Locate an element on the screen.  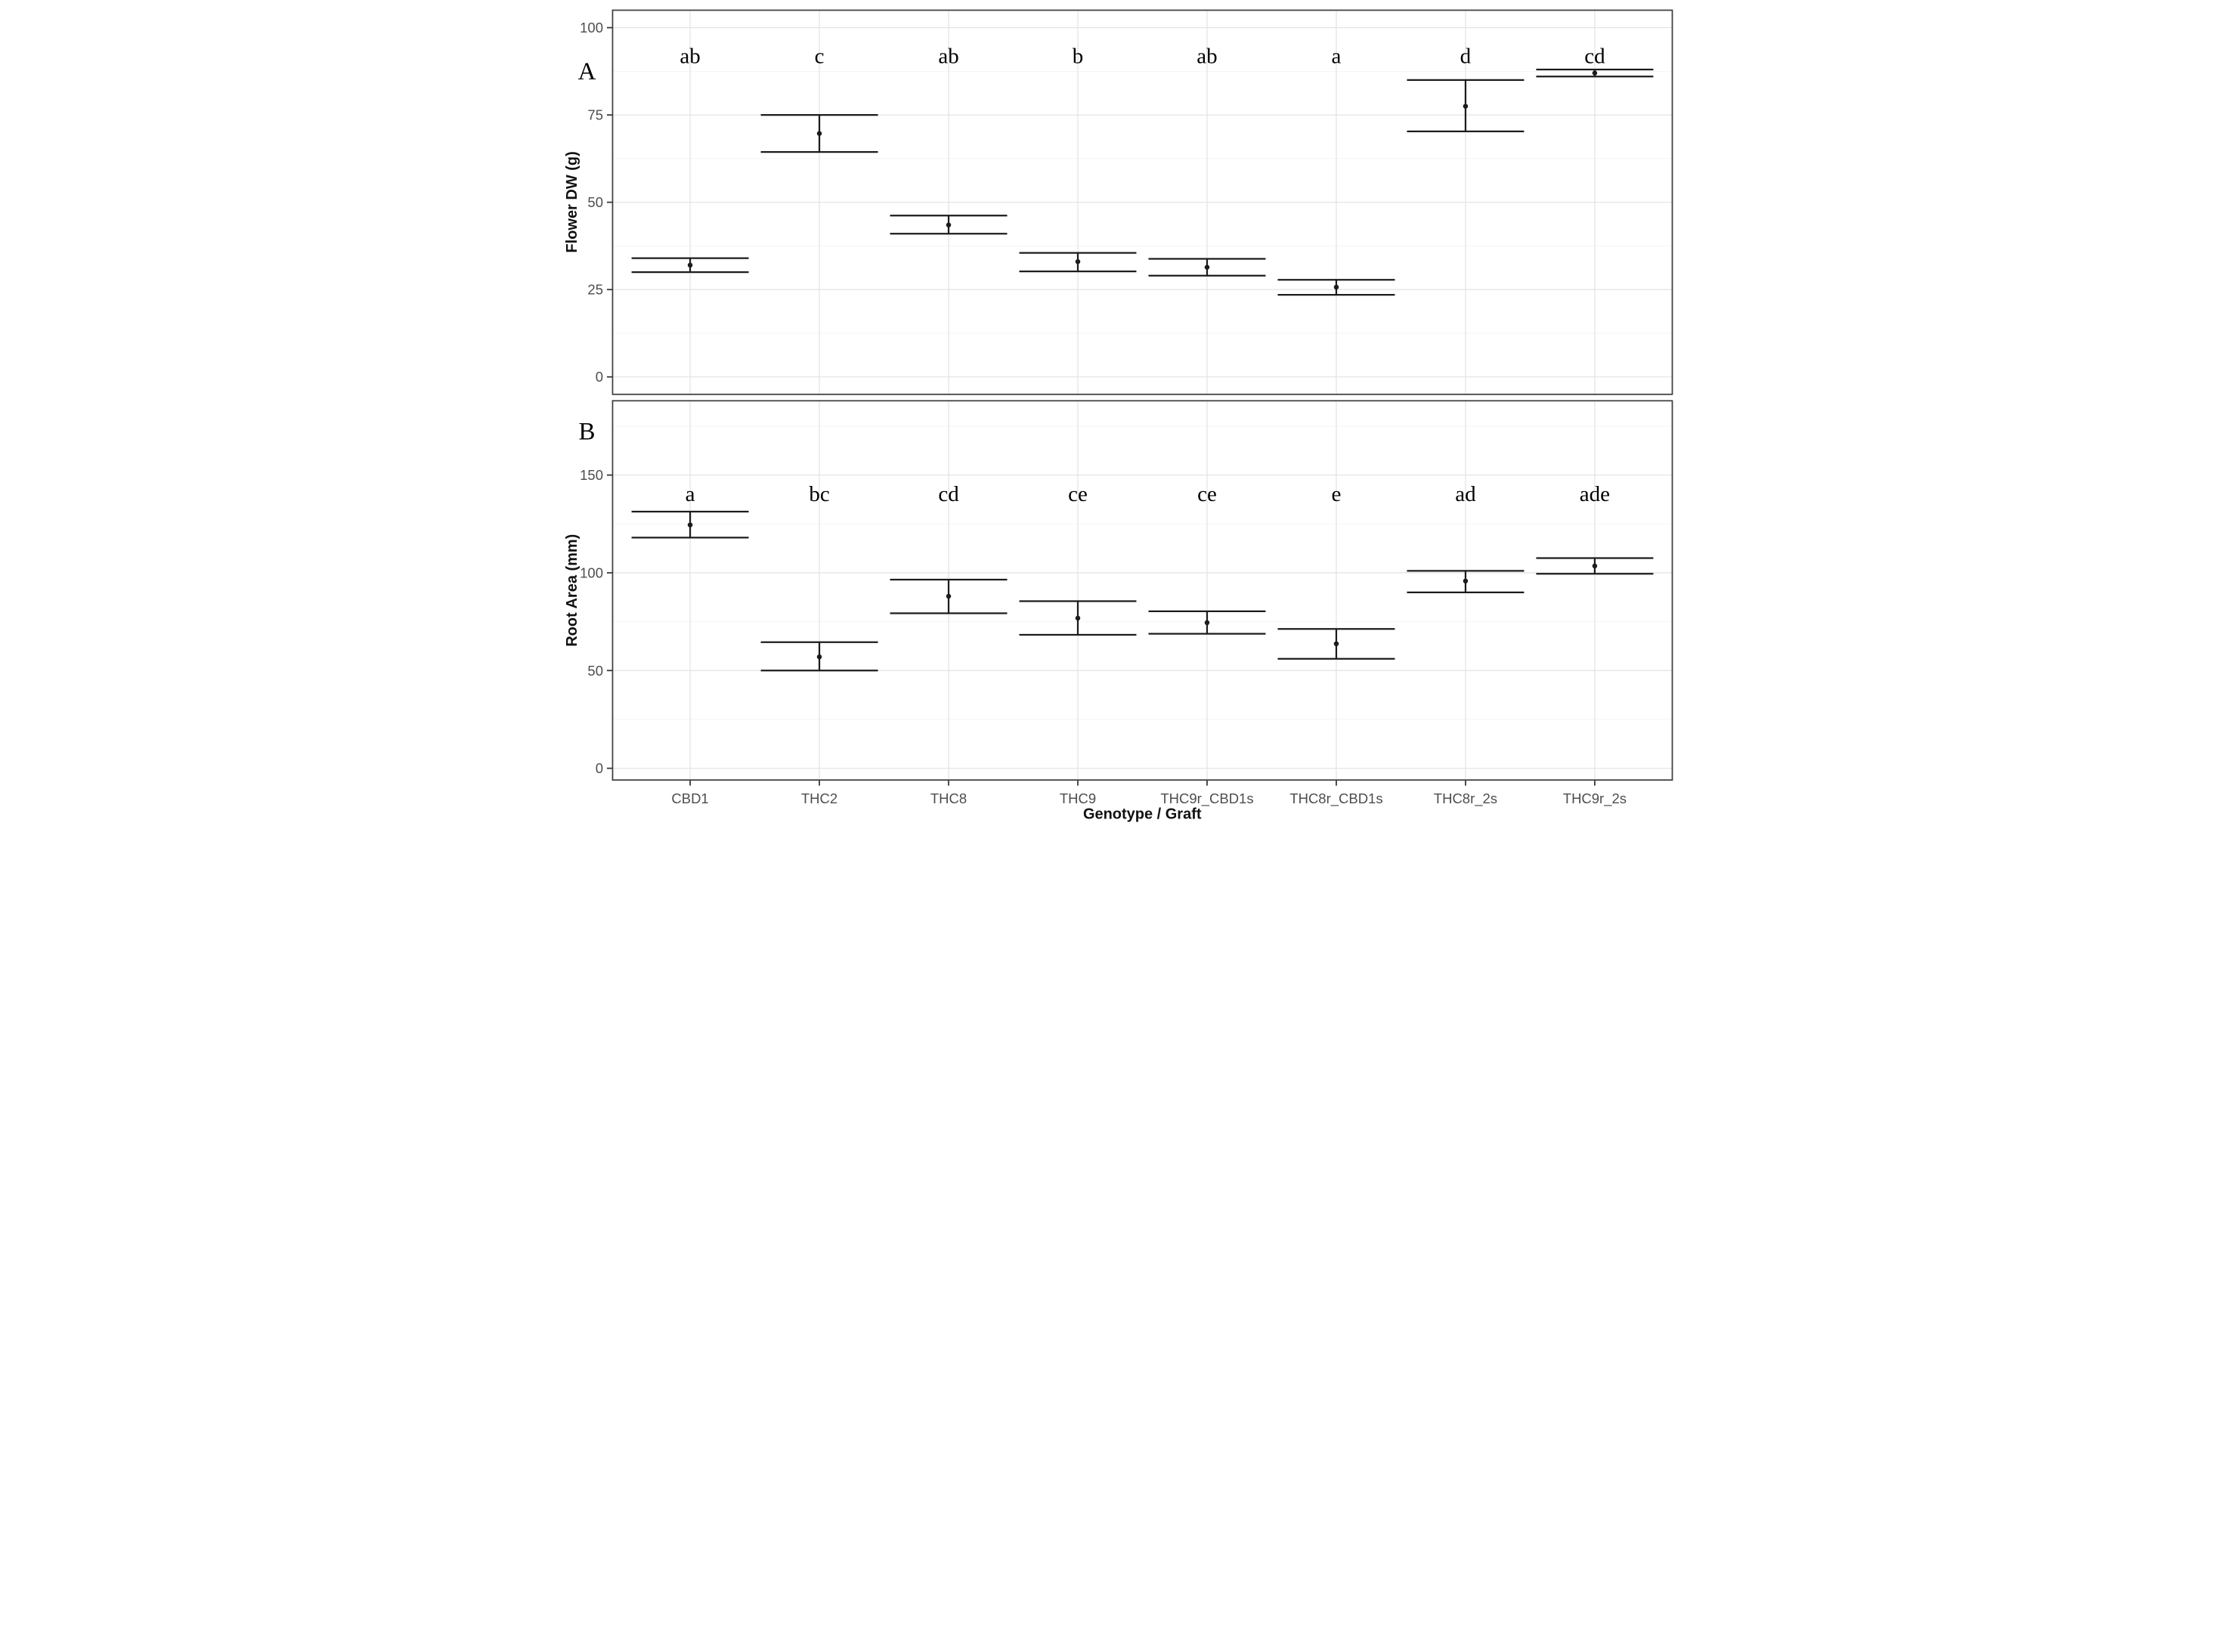
x-tick-label: THC9 is located at coordinates (1077, 798).